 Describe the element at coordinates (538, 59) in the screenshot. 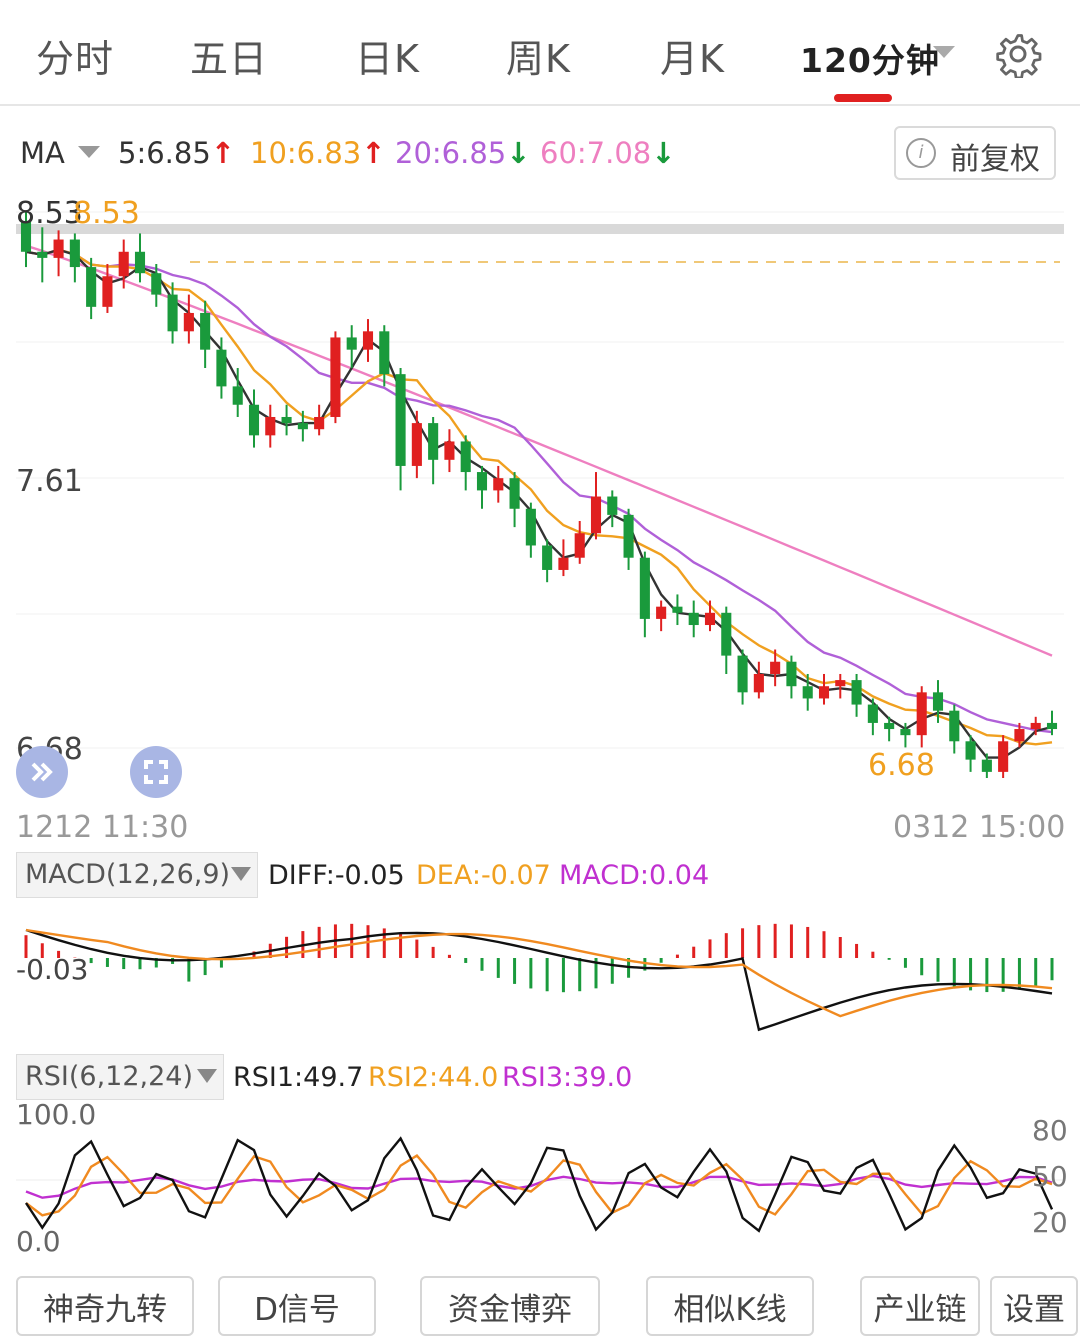

I see `tab-weekly-k: 周K` at that location.